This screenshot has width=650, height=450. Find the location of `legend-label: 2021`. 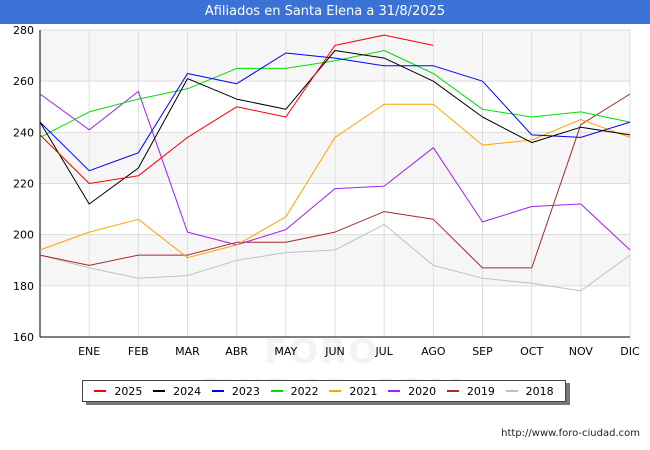

legend-label: 2021 is located at coordinates (363, 391).